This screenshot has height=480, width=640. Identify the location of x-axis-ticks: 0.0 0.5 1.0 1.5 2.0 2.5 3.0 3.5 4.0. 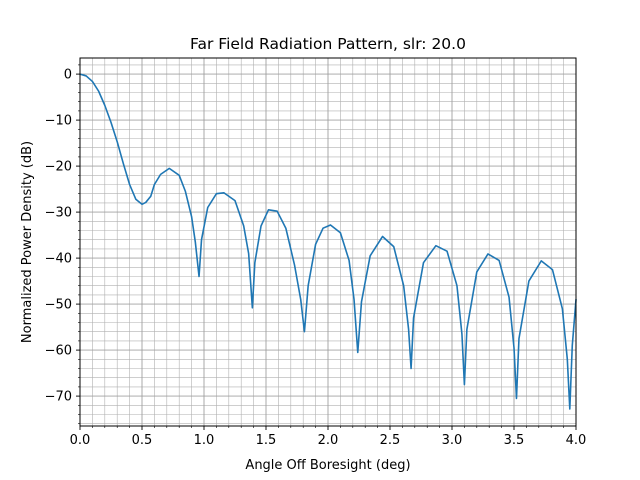
(328, 437).